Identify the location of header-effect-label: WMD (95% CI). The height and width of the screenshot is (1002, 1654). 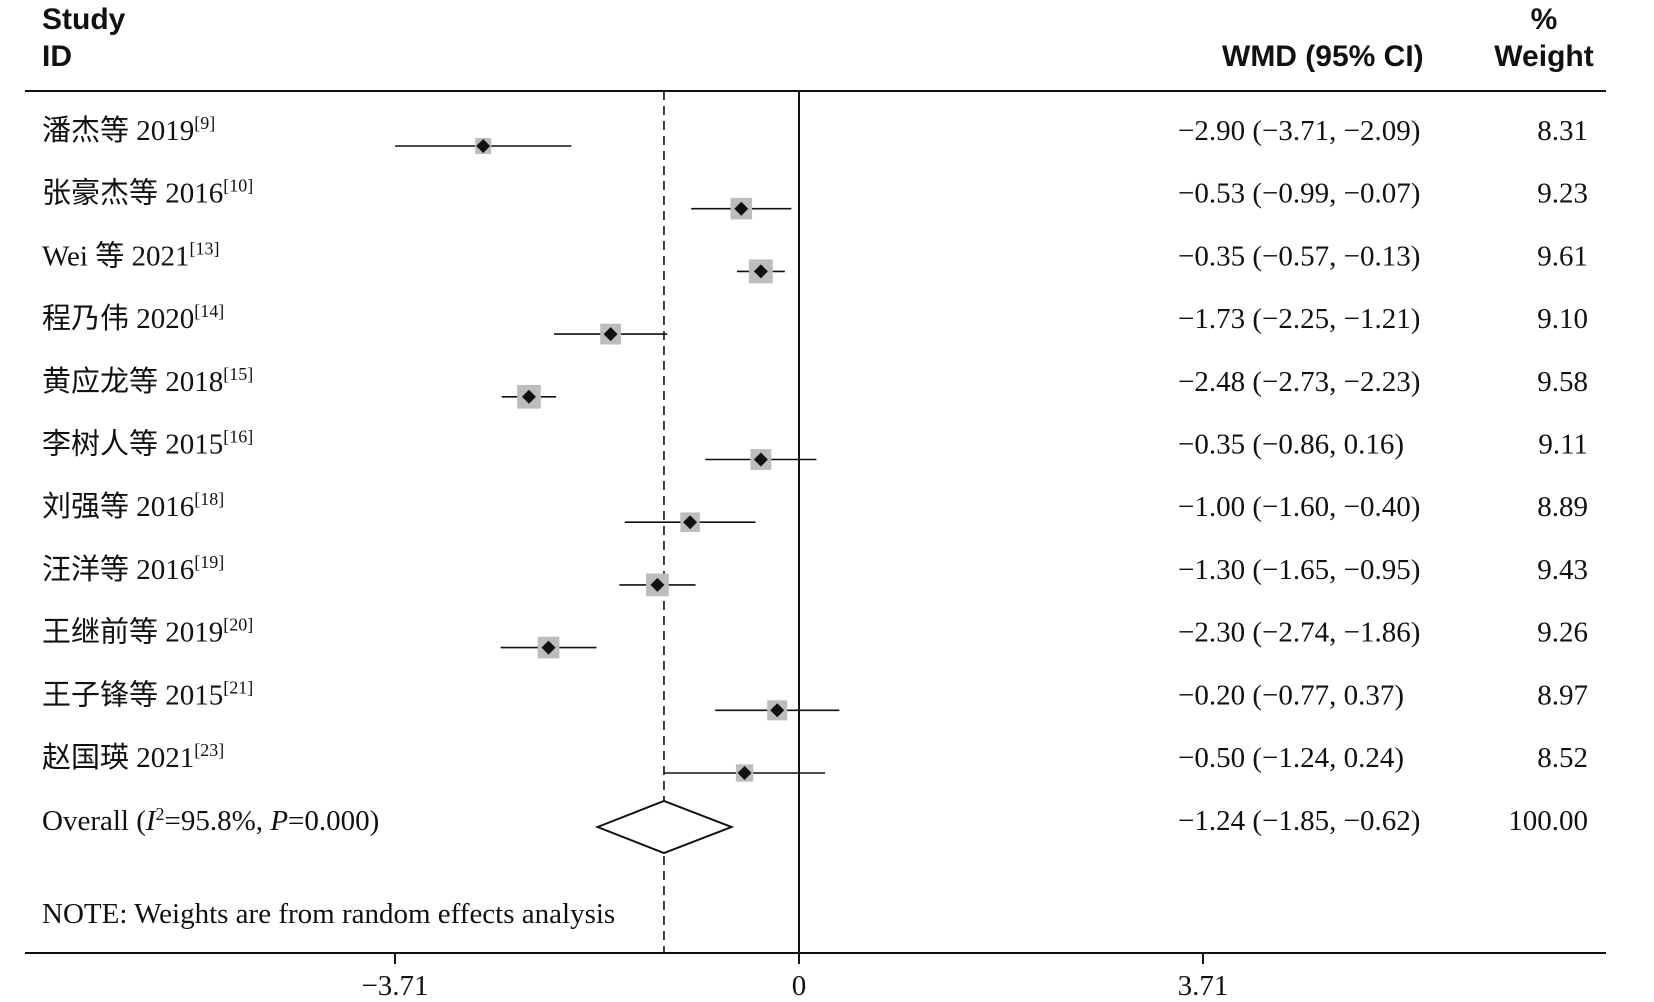
(1323, 56).